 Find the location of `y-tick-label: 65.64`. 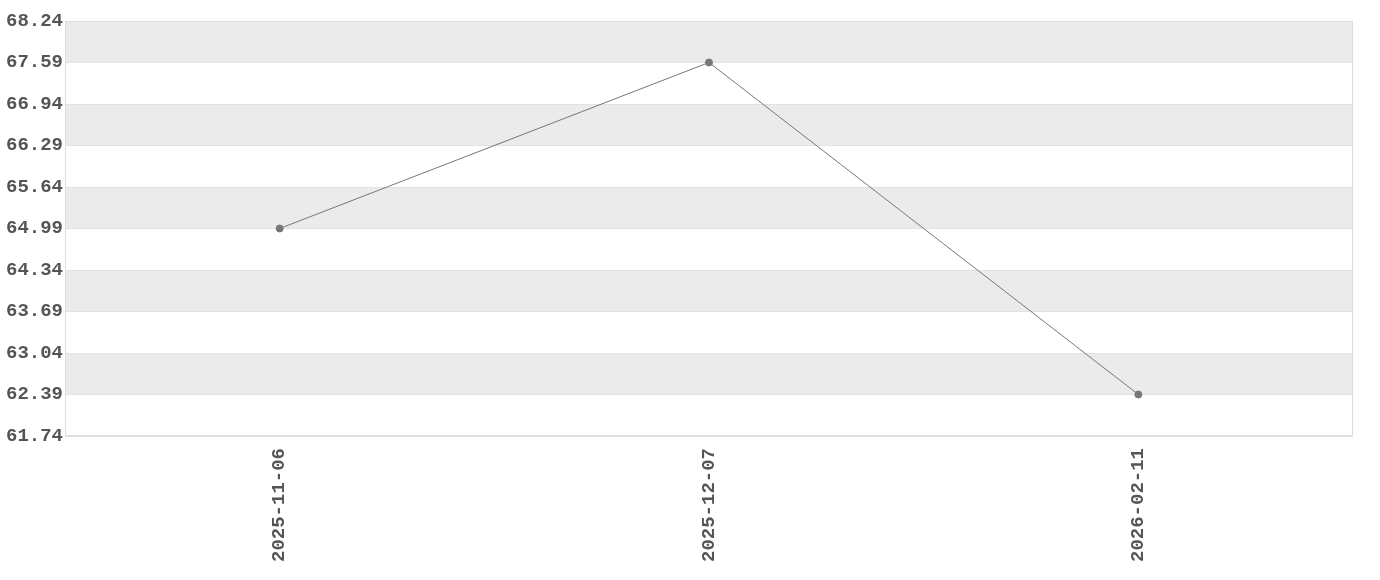

y-tick-label: 65.64 is located at coordinates (34, 186).